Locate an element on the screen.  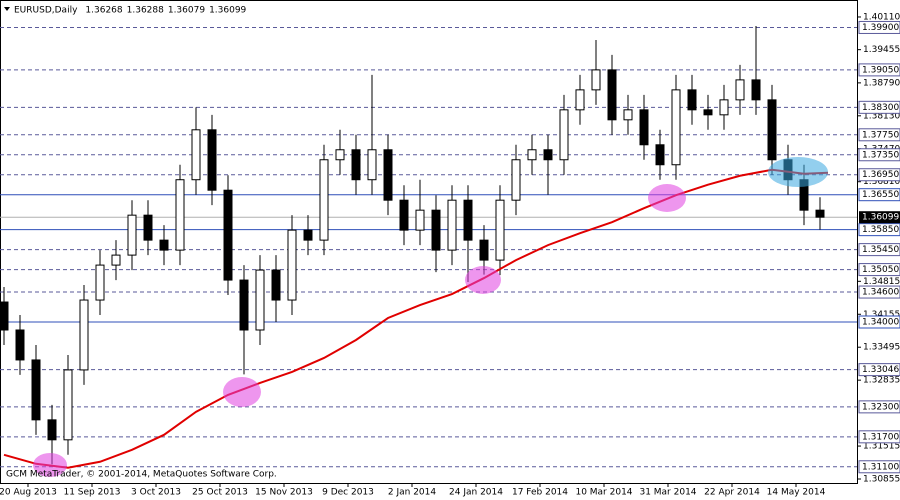
x-tick-label: 31 Mar 2014 is located at coordinates (667, 493).